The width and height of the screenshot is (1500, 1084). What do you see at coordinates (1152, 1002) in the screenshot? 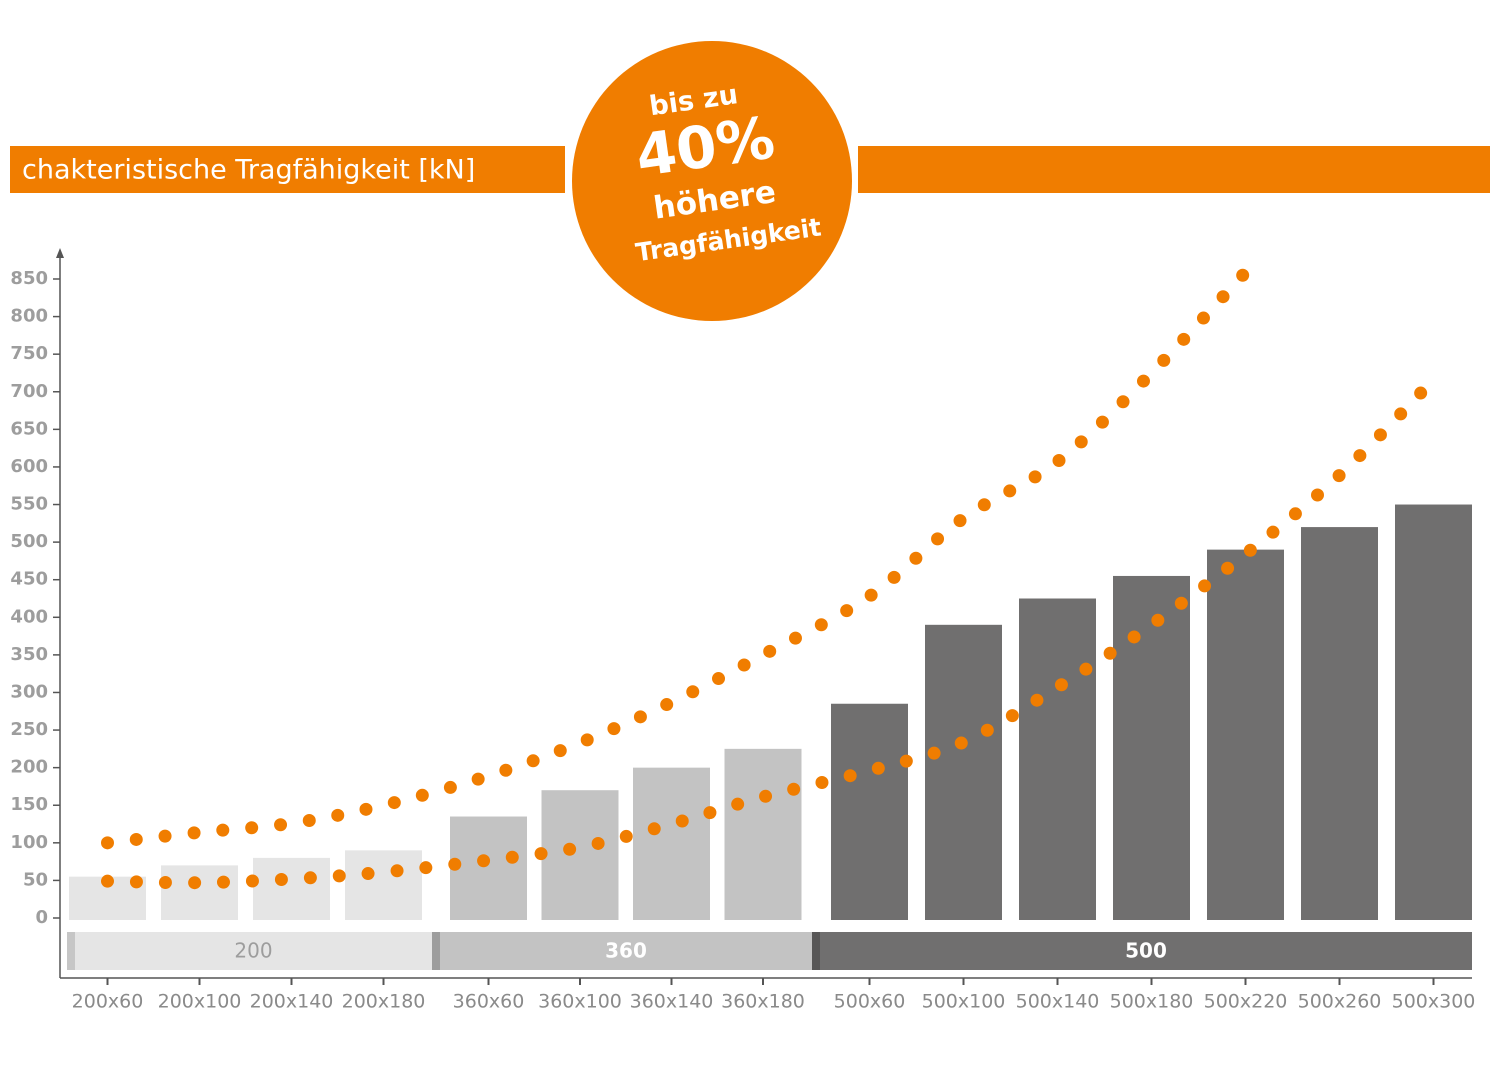
I see `x-tick-label: 500x180` at bounding box center [1152, 1002].